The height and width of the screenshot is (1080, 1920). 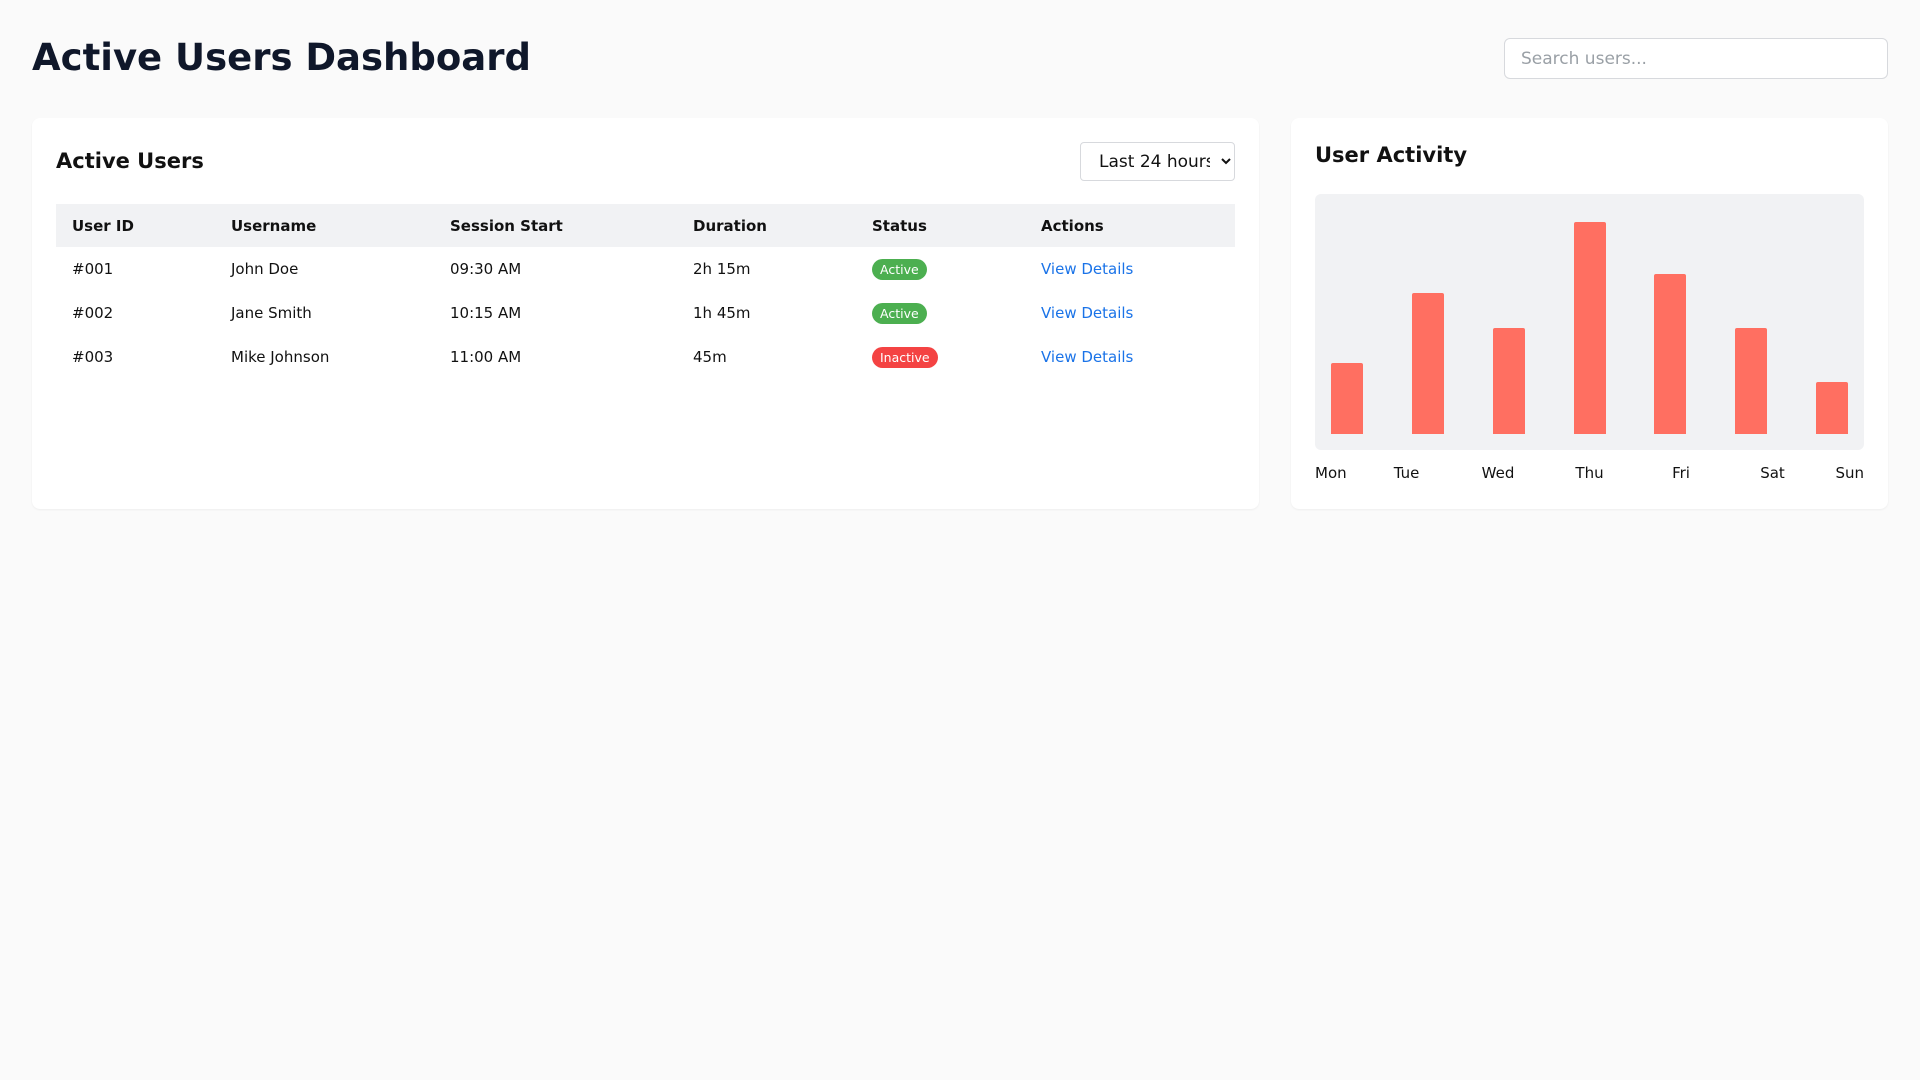 What do you see at coordinates (905, 357) in the screenshot?
I see `status-badge: Inactive` at bounding box center [905, 357].